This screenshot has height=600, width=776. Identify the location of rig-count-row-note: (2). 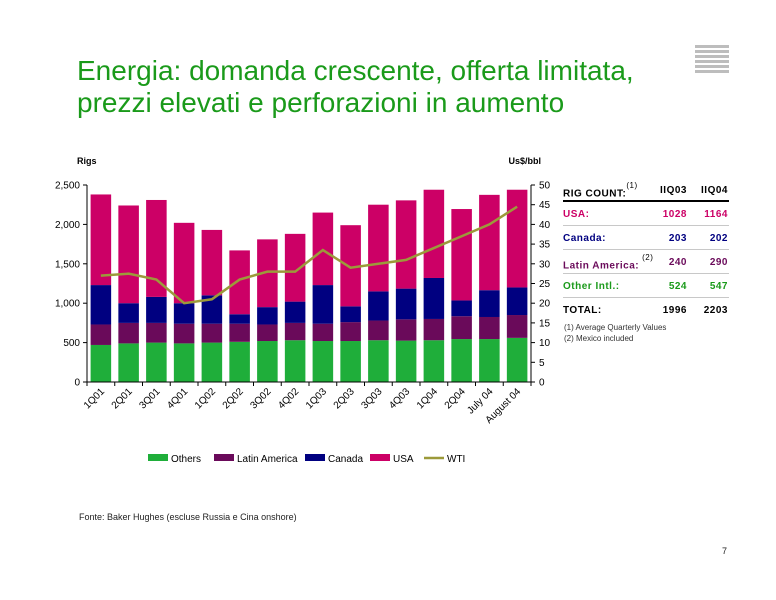
(648, 257).